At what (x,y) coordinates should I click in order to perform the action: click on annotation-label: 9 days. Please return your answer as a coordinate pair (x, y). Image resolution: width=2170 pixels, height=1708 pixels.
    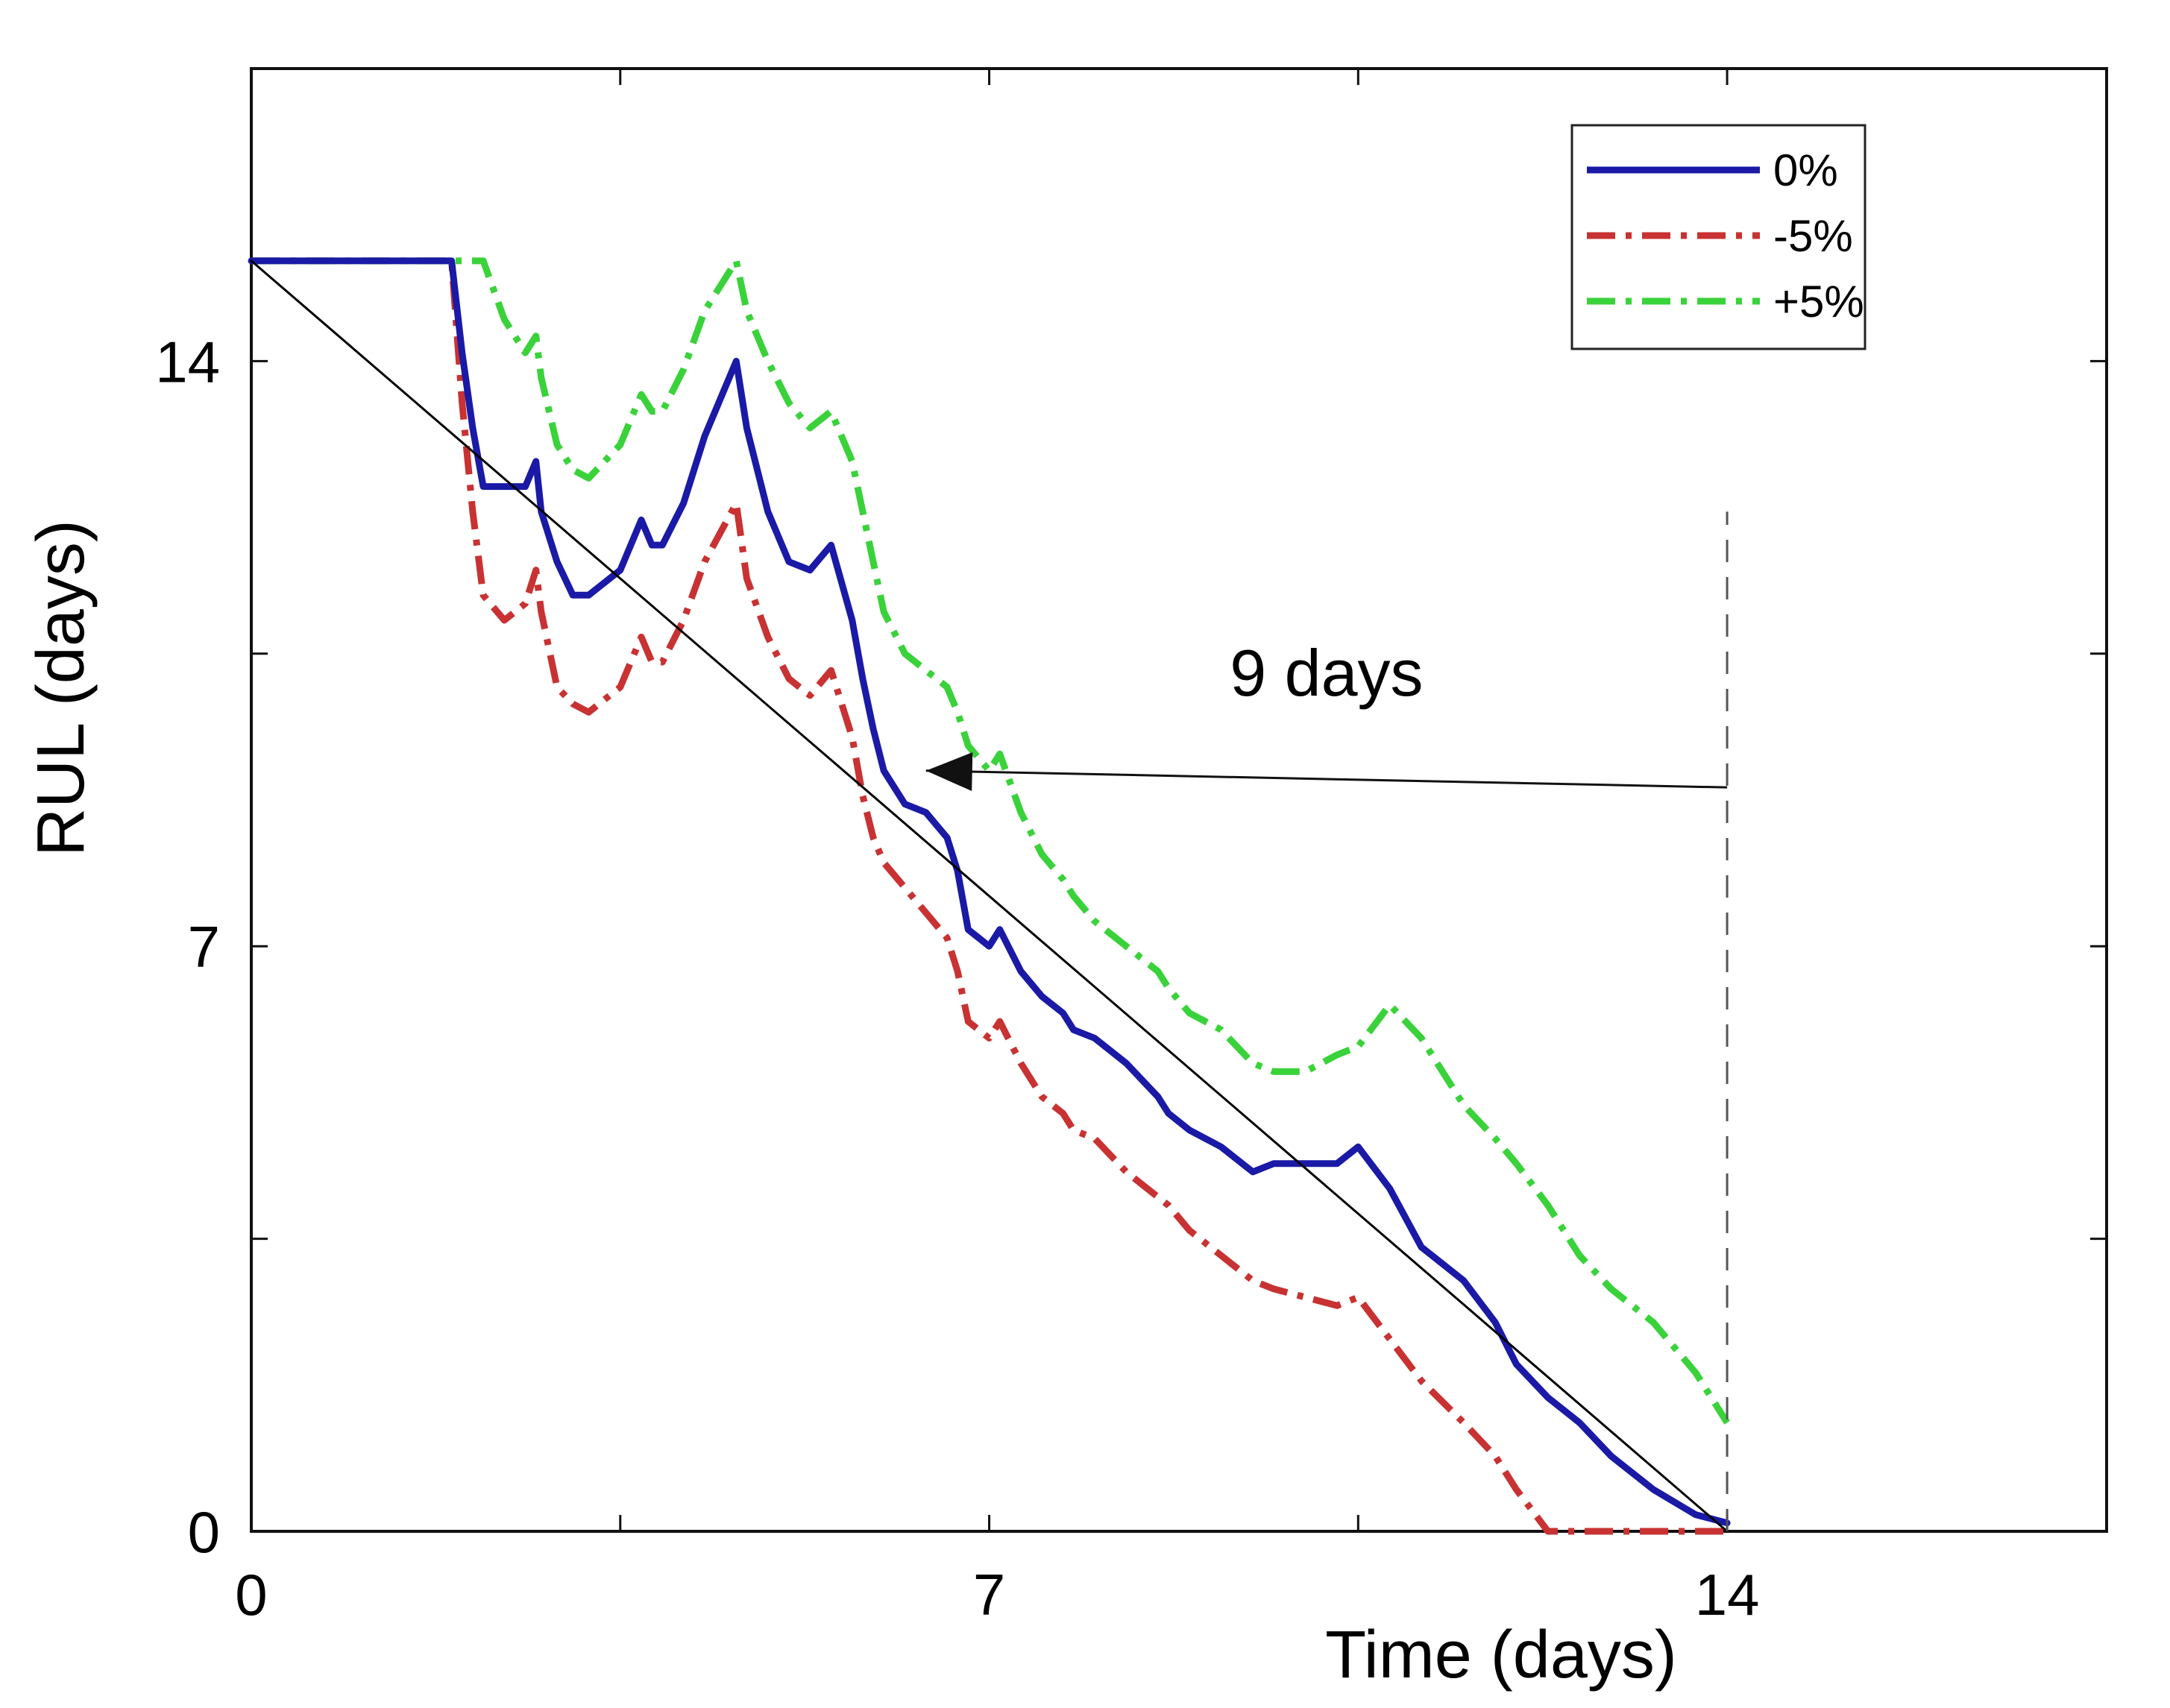
    Looking at the image, I should click on (1327, 673).